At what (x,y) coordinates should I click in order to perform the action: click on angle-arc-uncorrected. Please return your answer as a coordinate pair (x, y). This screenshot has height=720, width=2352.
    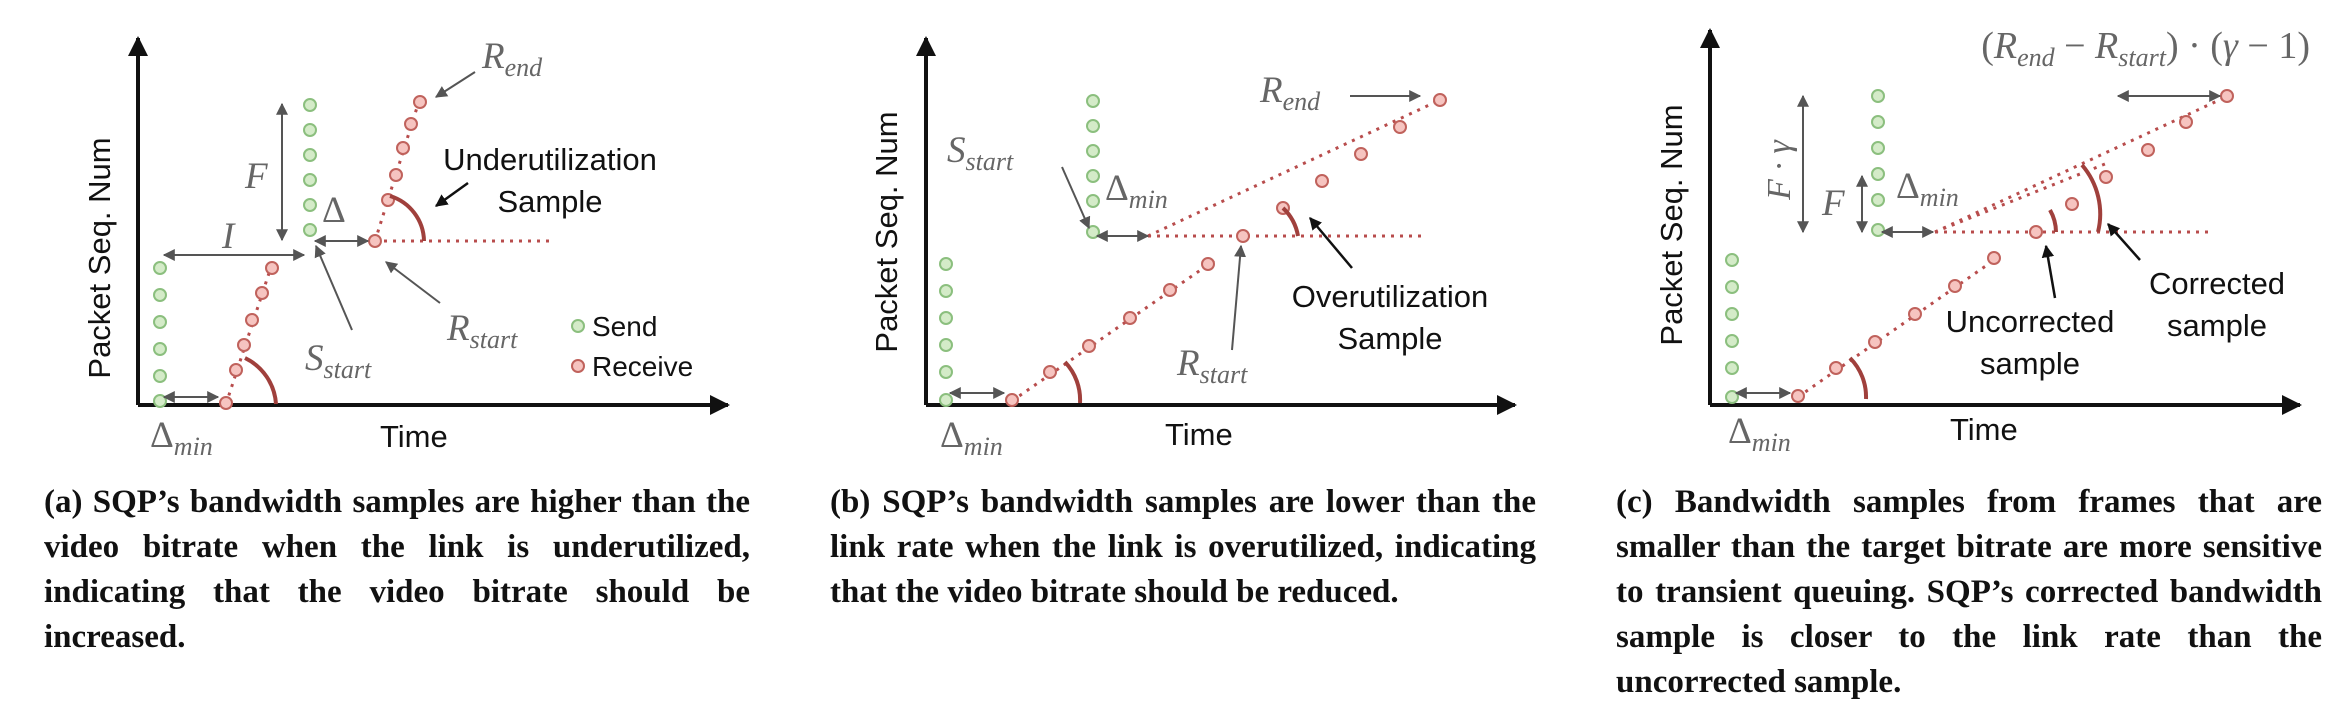
    Looking at the image, I should click on (2053, 221).